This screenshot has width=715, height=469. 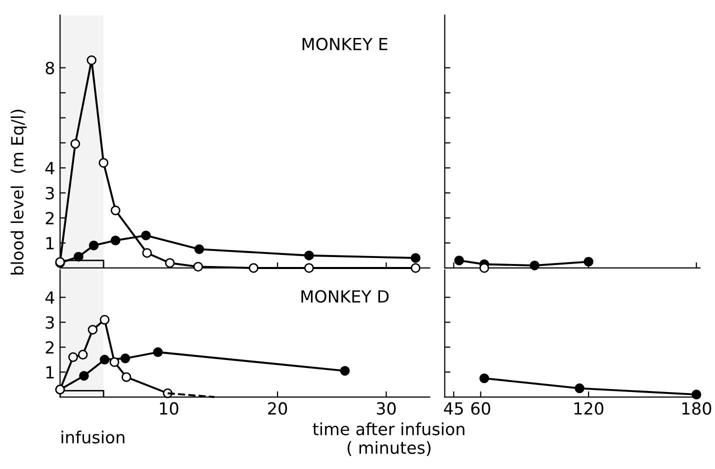 I want to click on text: MONKEY E, so click(x=345, y=44).